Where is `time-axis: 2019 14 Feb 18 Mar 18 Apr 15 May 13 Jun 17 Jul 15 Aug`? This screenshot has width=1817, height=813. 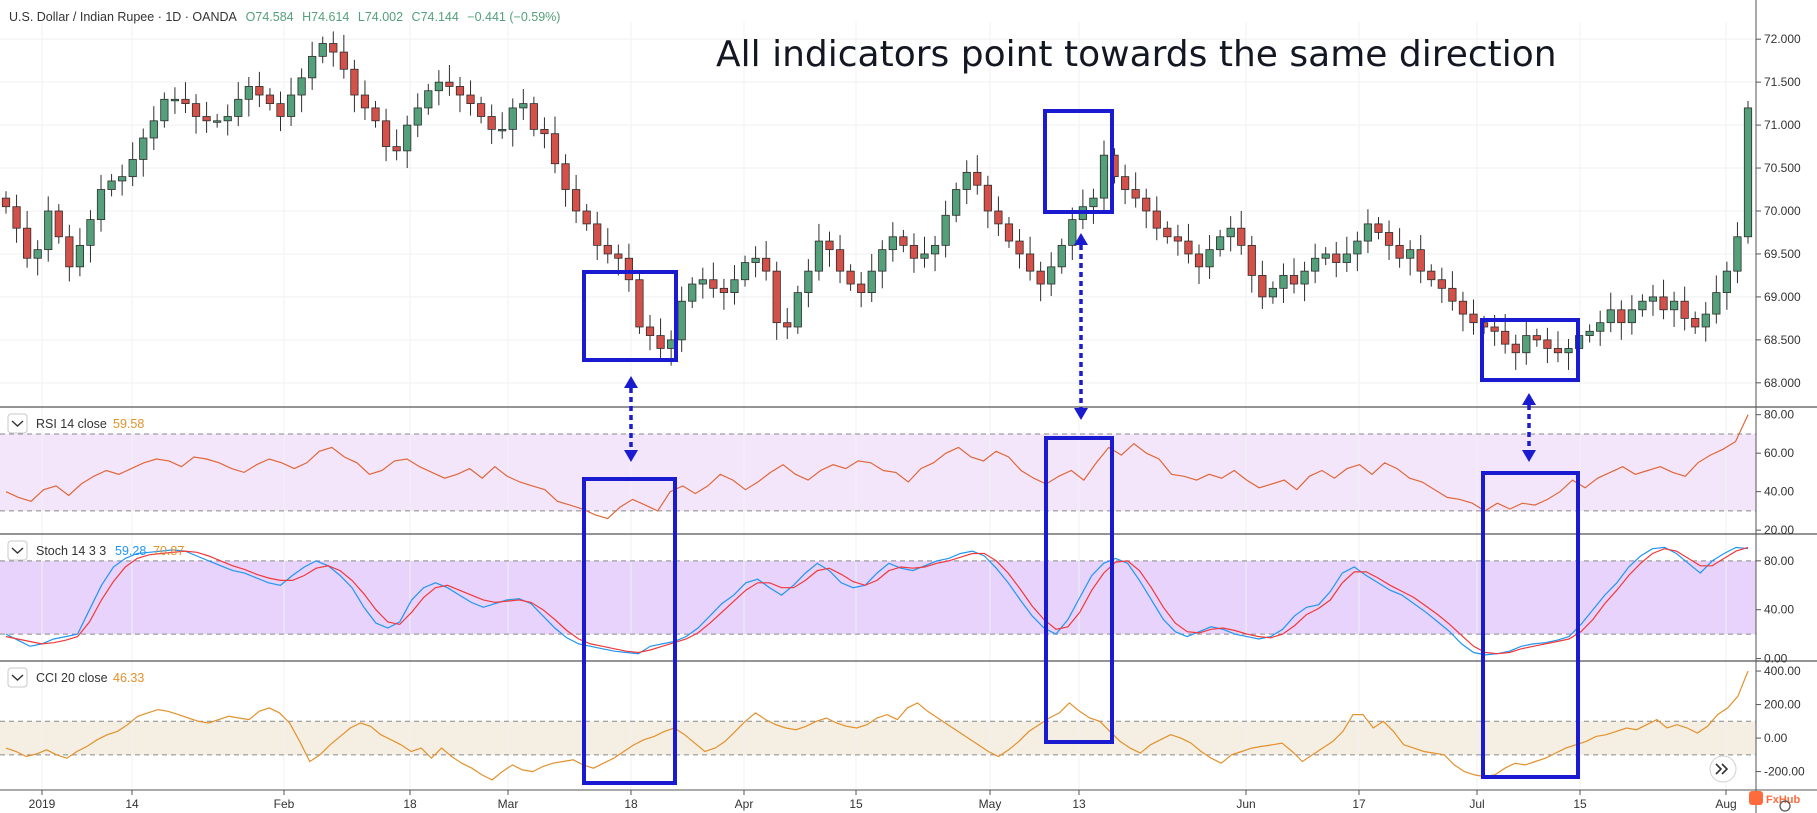 time-axis: 2019 14 Feb 18 Mar 18 Apr 15 May 13 Jun 17 Jul 15 Aug is located at coordinates (883, 800).